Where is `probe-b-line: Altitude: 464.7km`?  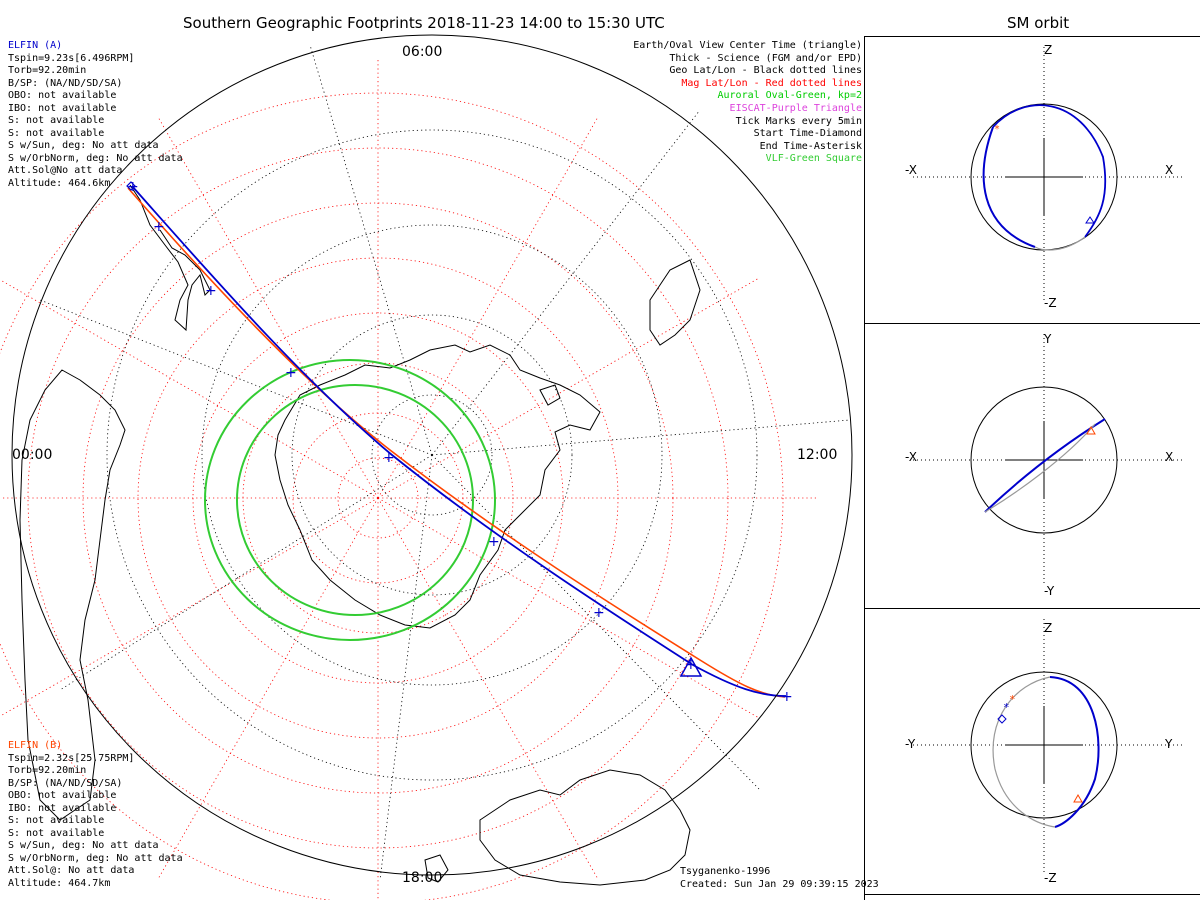
probe-b-line: Altitude: 464.7km is located at coordinates (59, 883).